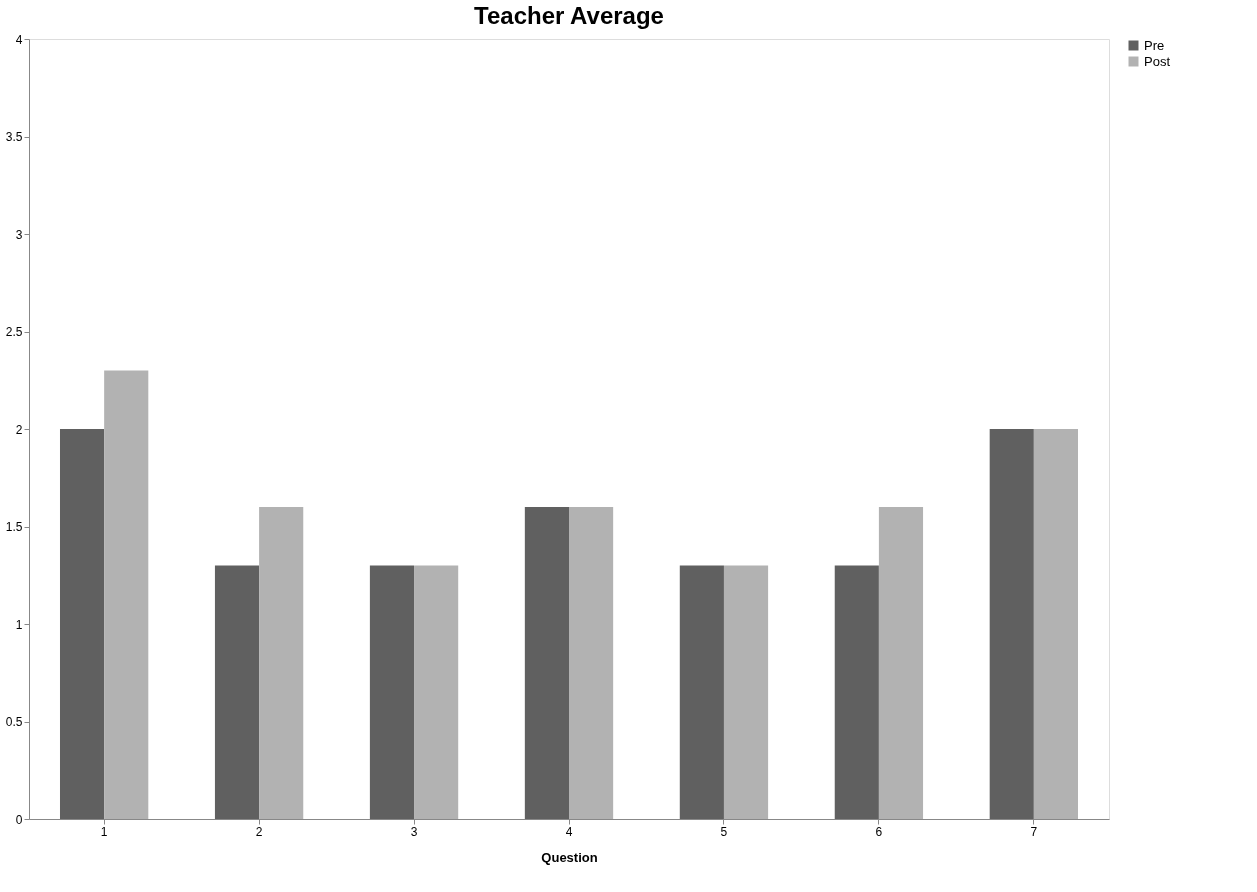  Describe the element at coordinates (414, 831) in the screenshot. I see `x-tick-label: 3` at that location.